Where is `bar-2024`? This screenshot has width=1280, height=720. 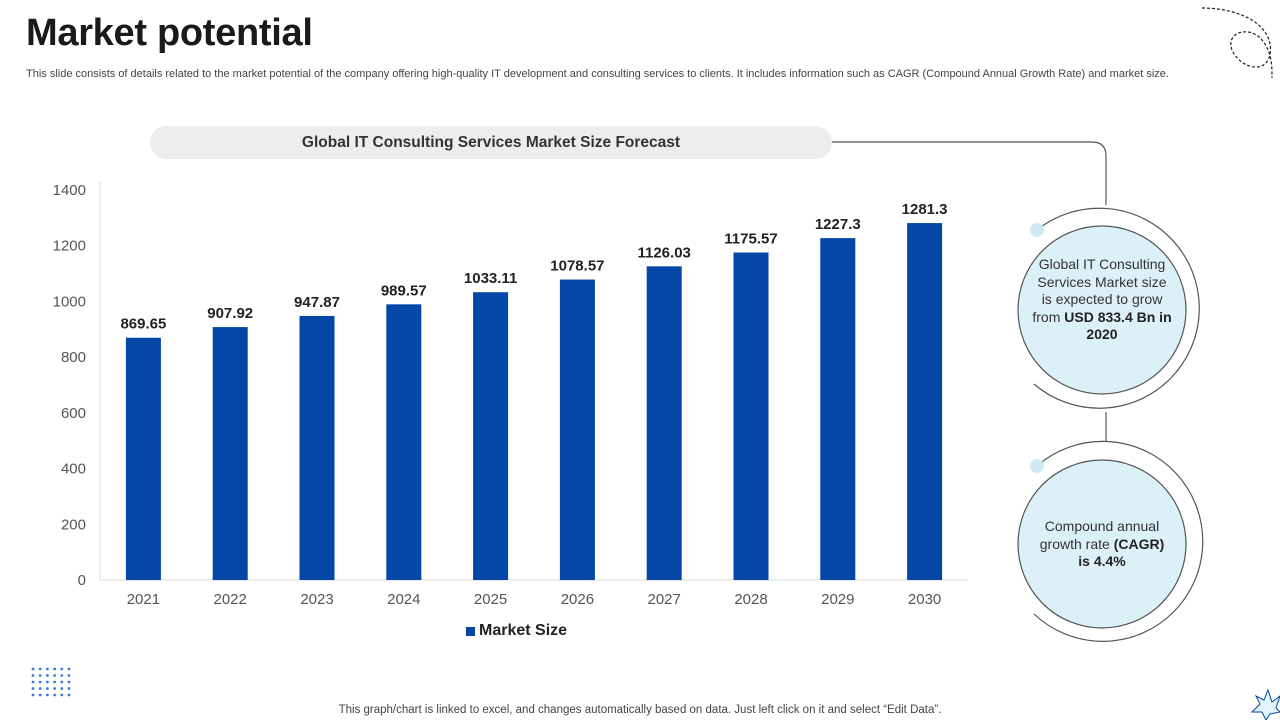
bar-2024 is located at coordinates (404, 442).